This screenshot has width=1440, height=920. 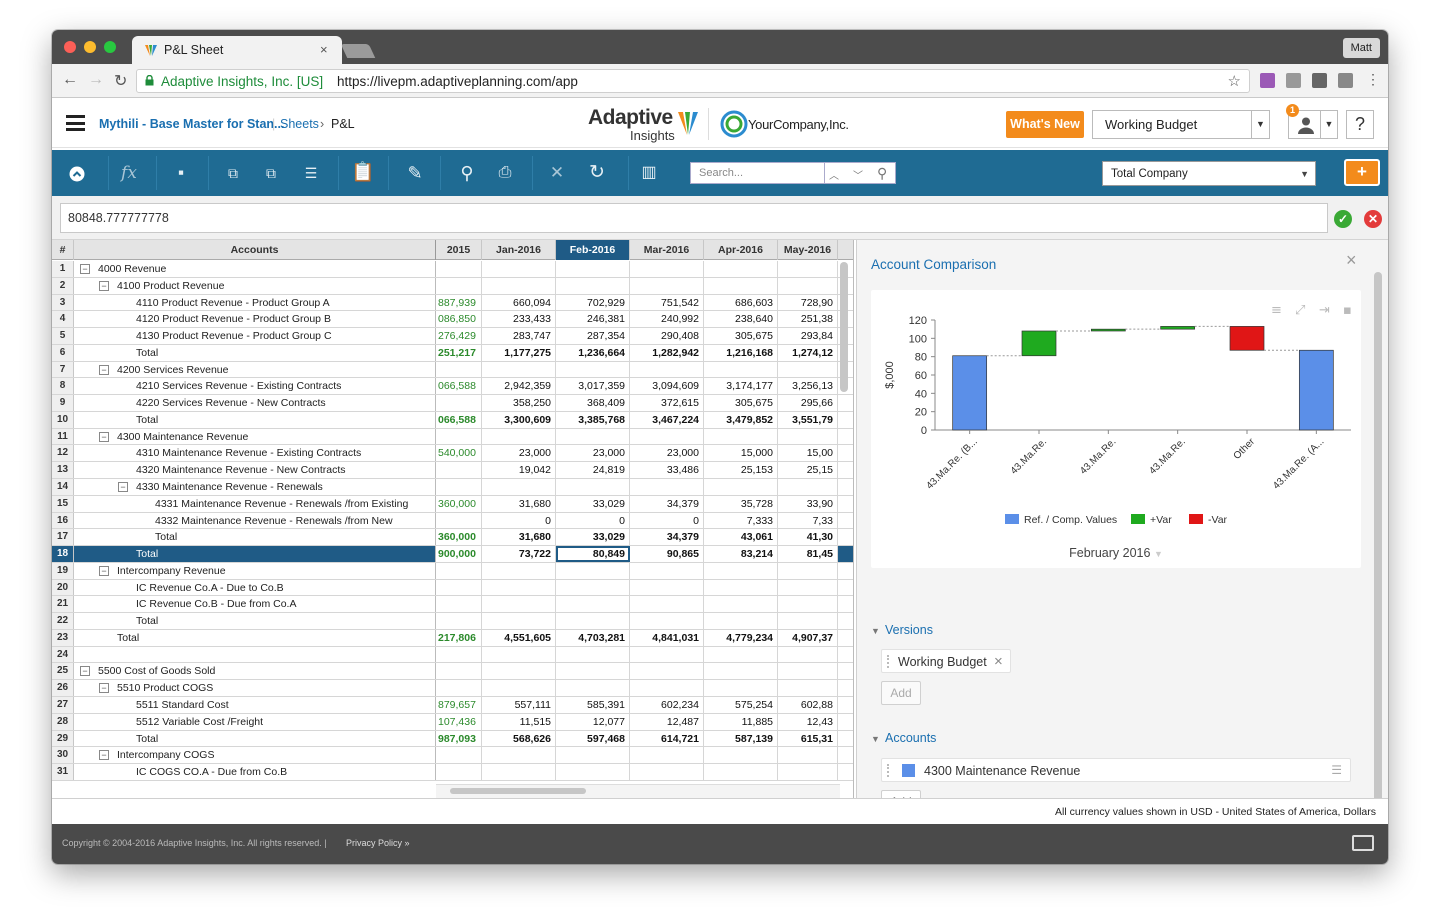 What do you see at coordinates (741, 503) in the screenshot?
I see `value-cell: 35,728` at bounding box center [741, 503].